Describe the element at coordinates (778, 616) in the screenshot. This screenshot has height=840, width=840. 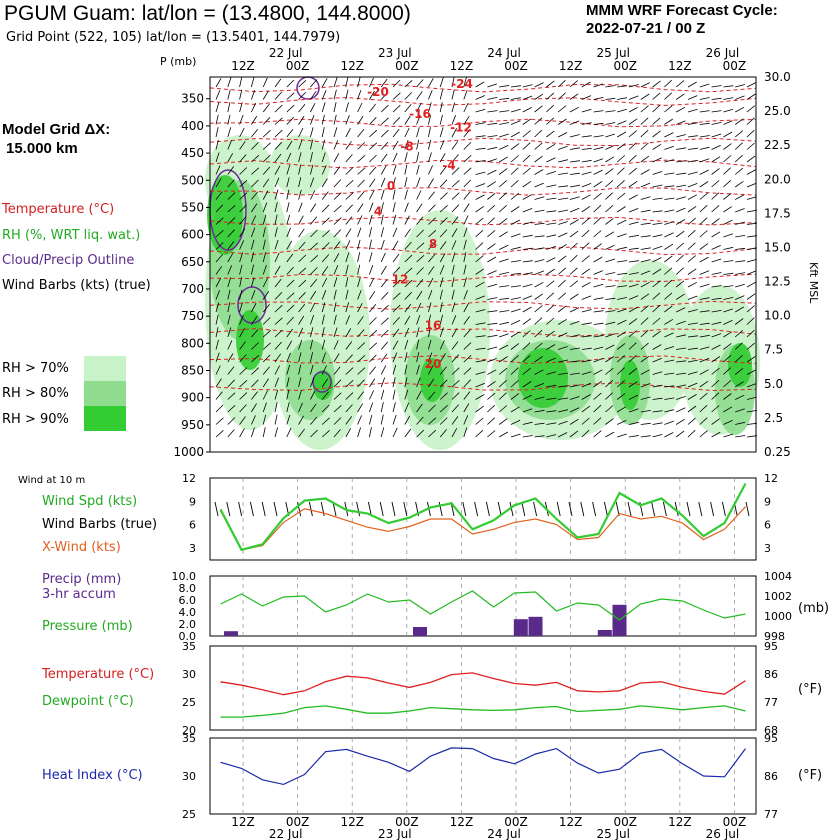
I see `pressure-y2-tick: 1000` at that location.